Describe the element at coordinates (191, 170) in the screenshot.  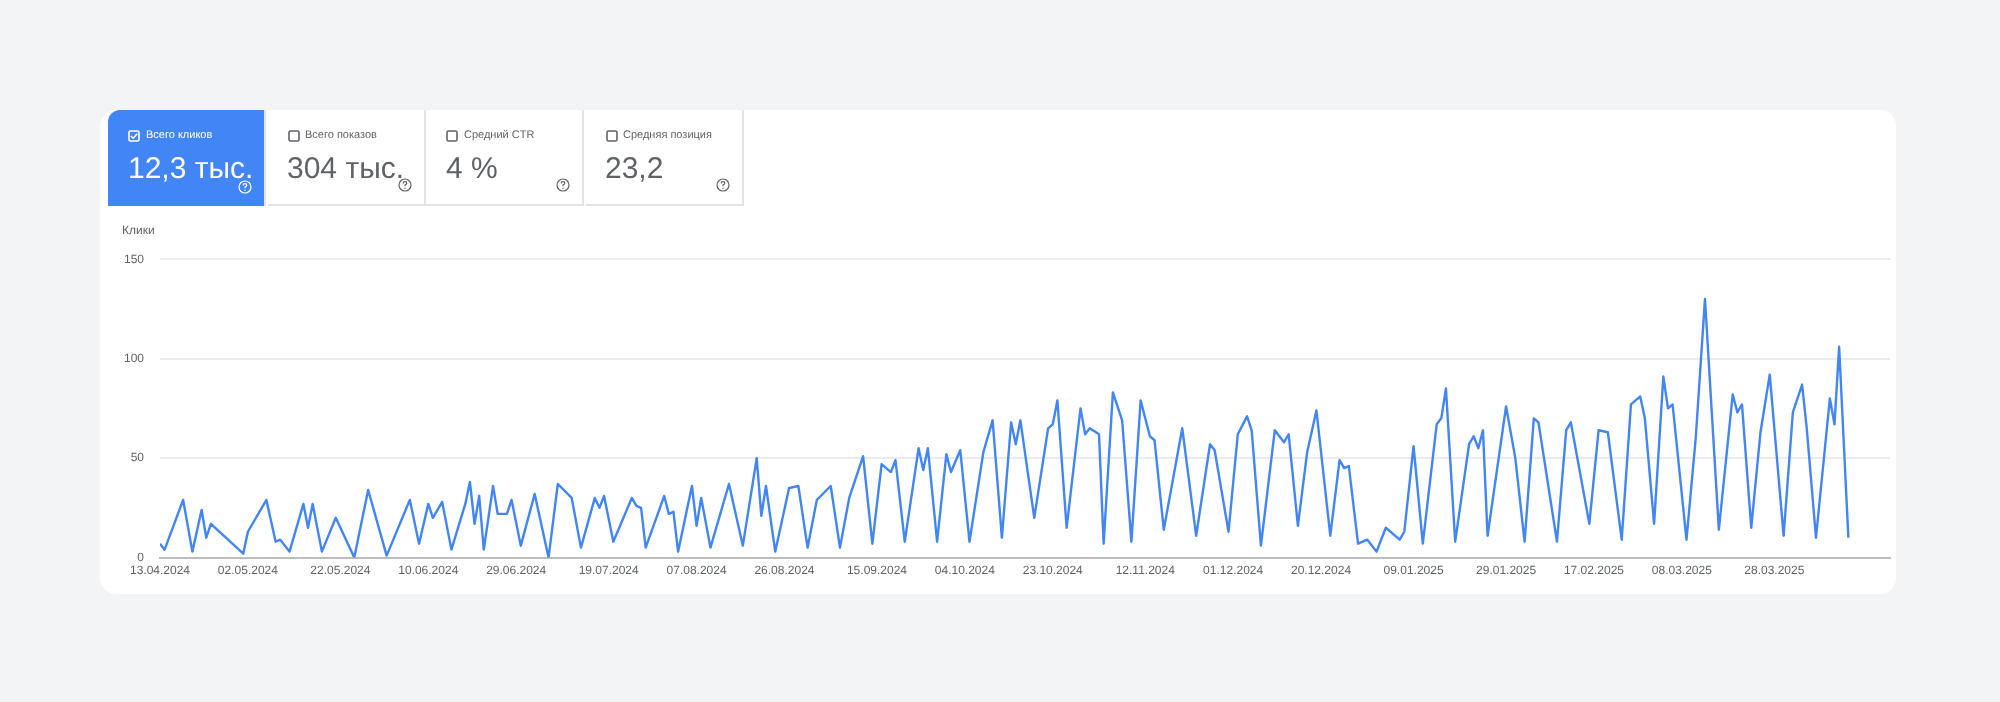
I see `text: 12,3 тыс.` at that location.